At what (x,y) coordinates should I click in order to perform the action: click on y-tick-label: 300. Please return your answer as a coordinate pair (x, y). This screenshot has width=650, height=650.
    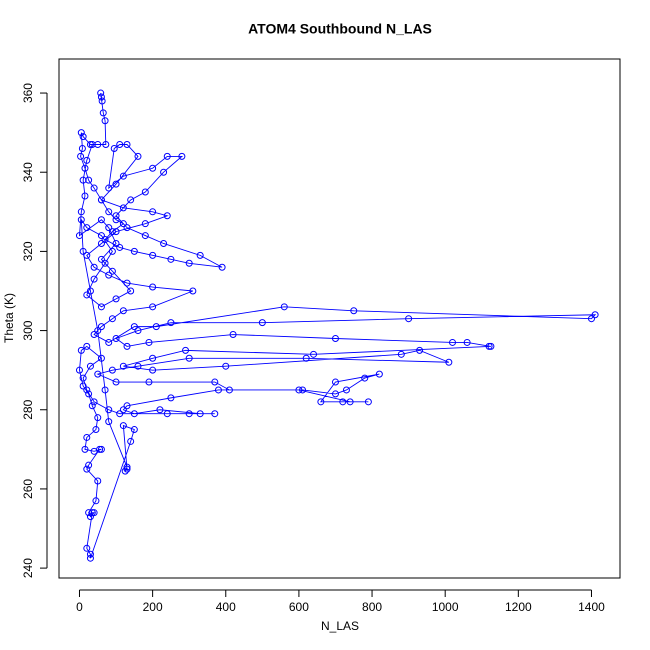
    Looking at the image, I should click on (28, 330).